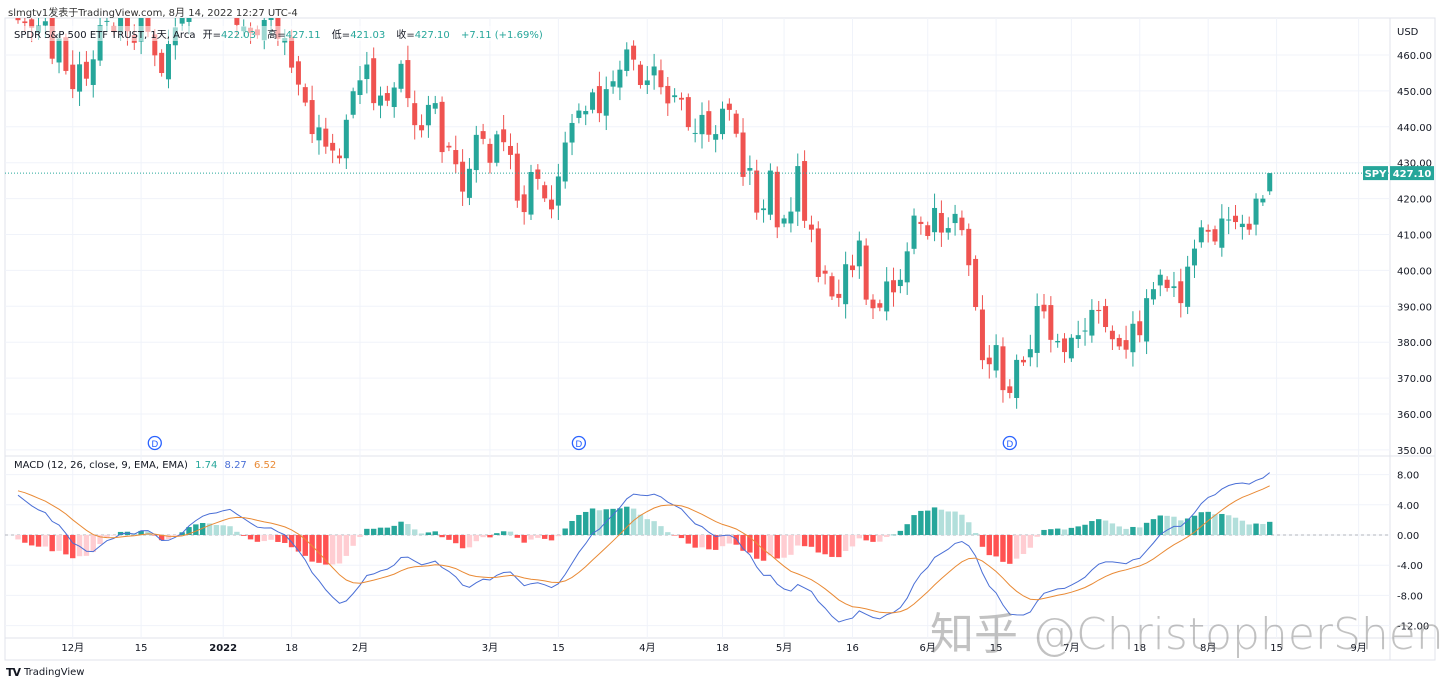 The height and width of the screenshot is (687, 1440). What do you see at coordinates (1414, 271) in the screenshot?
I see `price-tick-label: 400.00` at bounding box center [1414, 271].